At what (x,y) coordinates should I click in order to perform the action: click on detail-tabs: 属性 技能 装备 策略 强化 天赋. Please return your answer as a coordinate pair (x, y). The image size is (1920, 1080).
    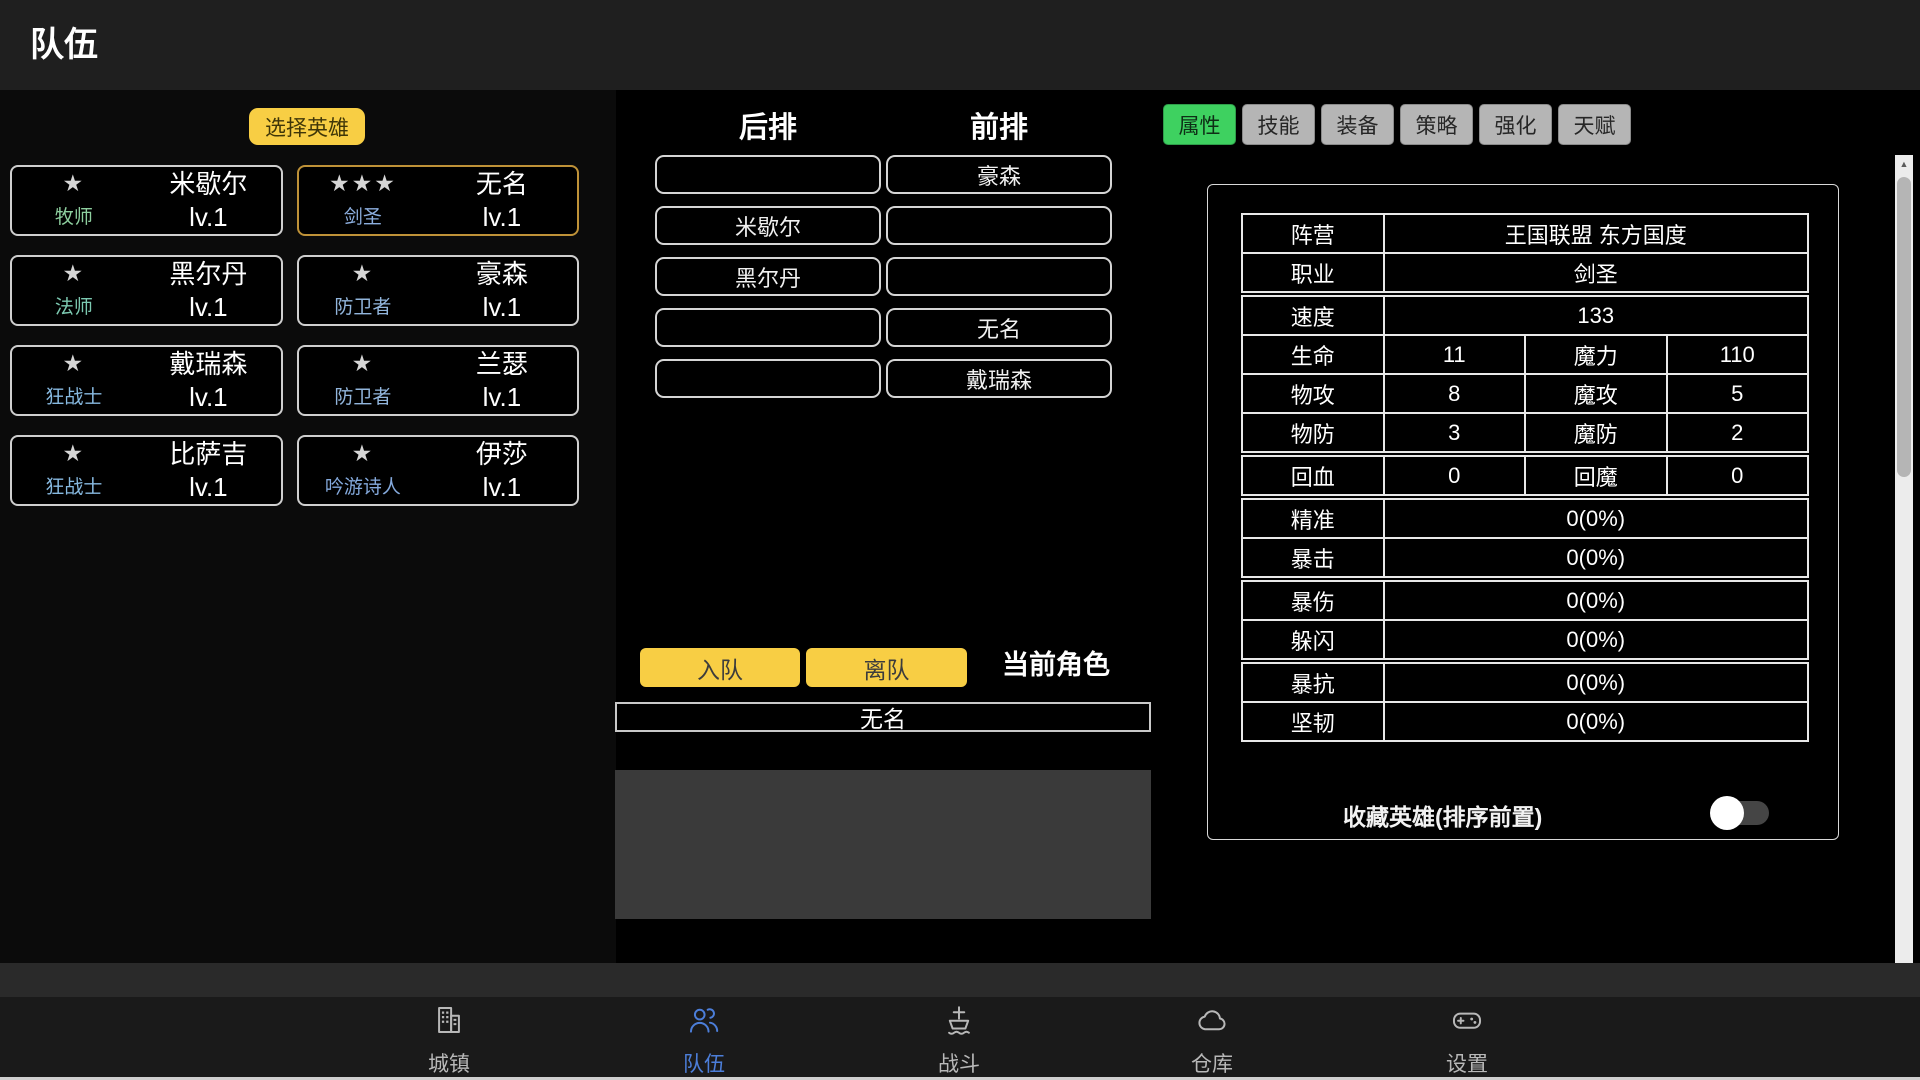
    Looking at the image, I should click on (1397, 124).